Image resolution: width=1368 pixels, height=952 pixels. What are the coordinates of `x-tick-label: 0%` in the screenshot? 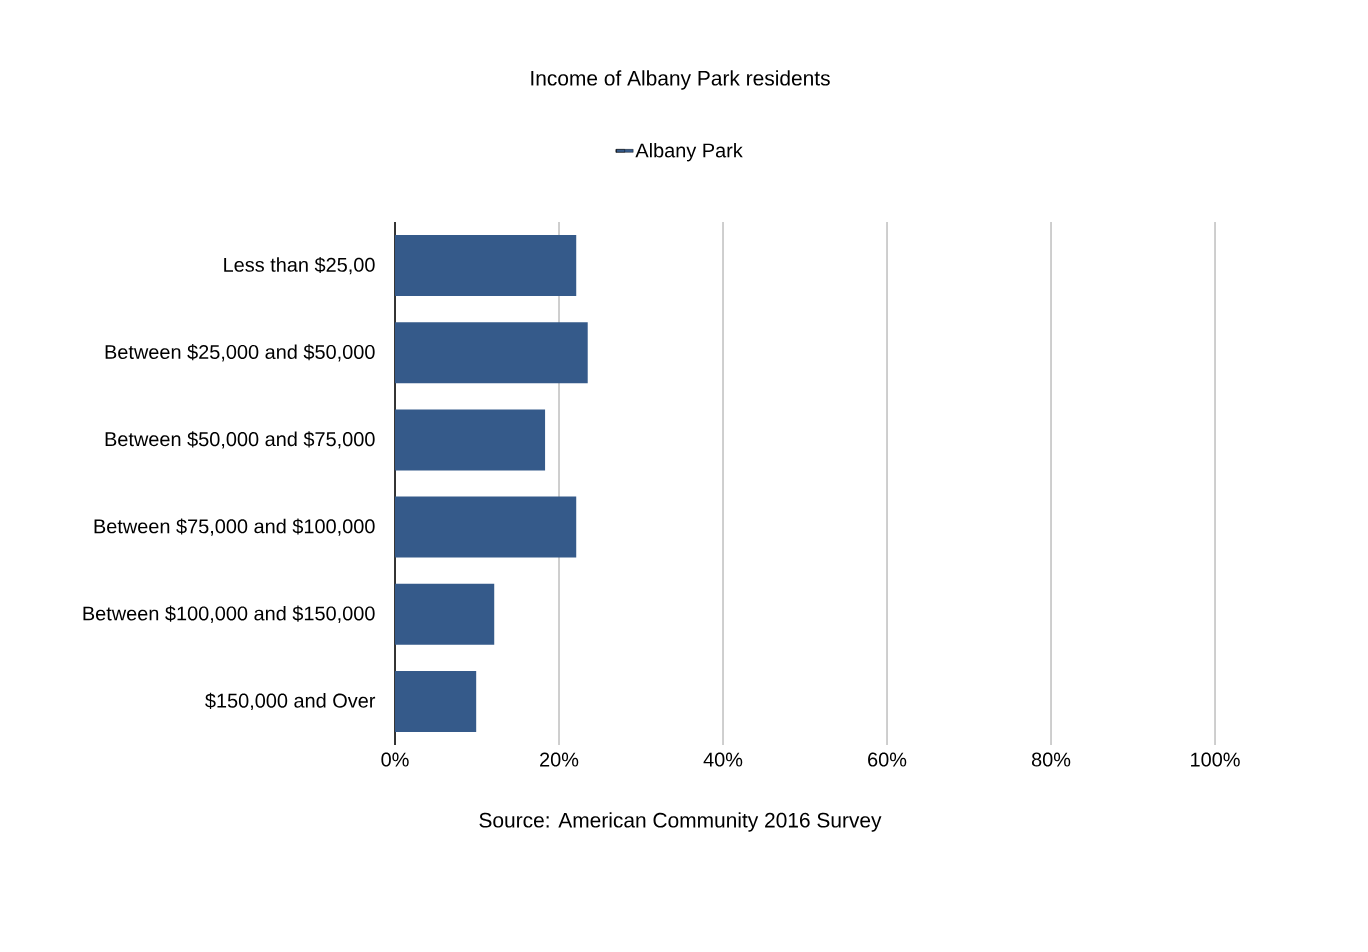 It's located at (395, 759).